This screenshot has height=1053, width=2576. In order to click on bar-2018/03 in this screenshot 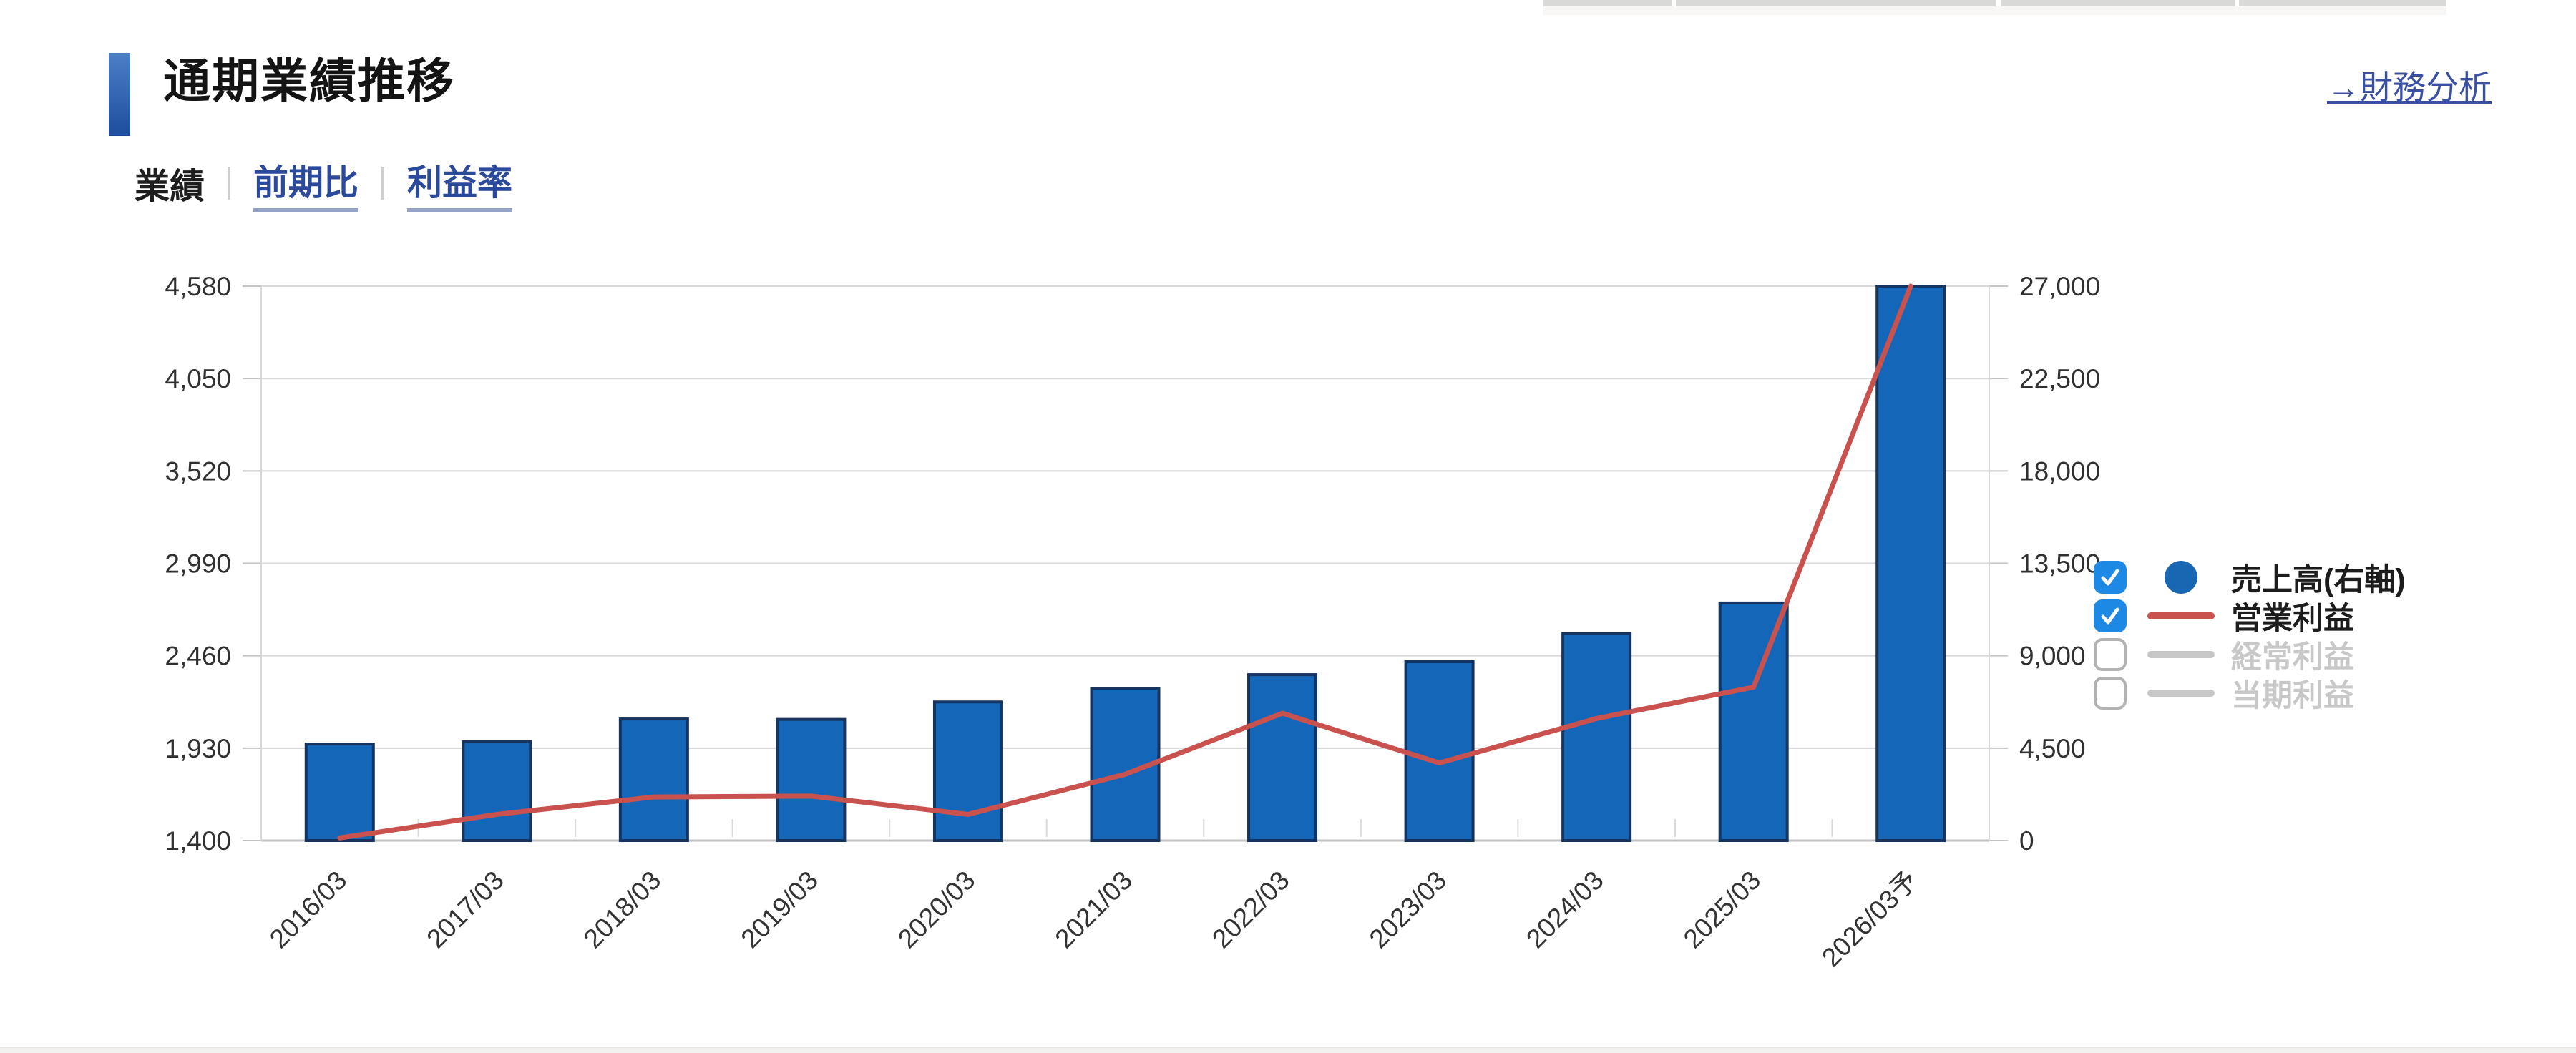, I will do `click(653, 780)`.